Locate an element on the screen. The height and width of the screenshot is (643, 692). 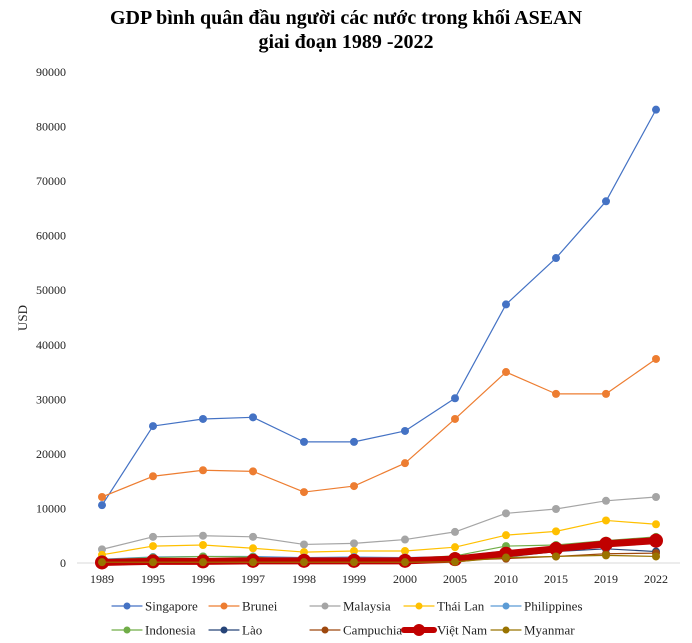
legend-item: Thái Lan is located at coordinates (444, 606).